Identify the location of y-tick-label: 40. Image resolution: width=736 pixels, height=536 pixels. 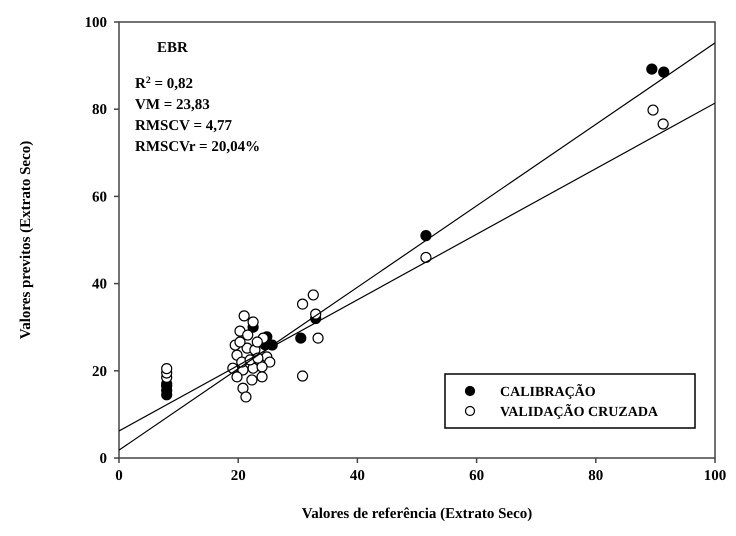
(99, 284).